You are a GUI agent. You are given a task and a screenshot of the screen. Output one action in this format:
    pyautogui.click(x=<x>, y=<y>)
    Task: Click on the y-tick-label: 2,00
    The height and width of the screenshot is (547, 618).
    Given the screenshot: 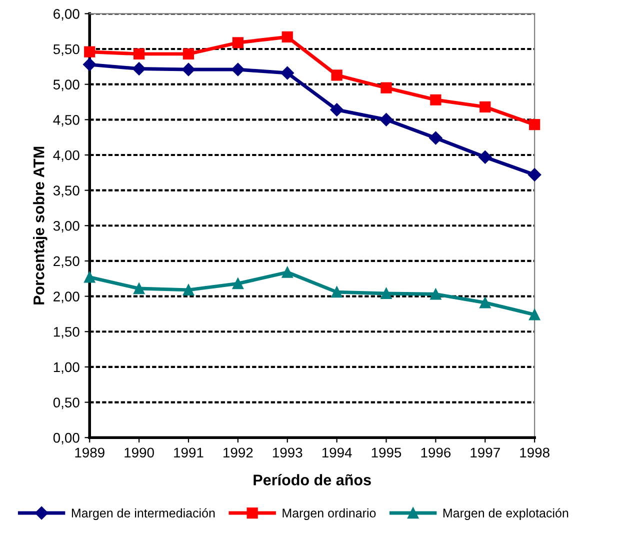 What is the action you would take?
    pyautogui.click(x=67, y=298)
    